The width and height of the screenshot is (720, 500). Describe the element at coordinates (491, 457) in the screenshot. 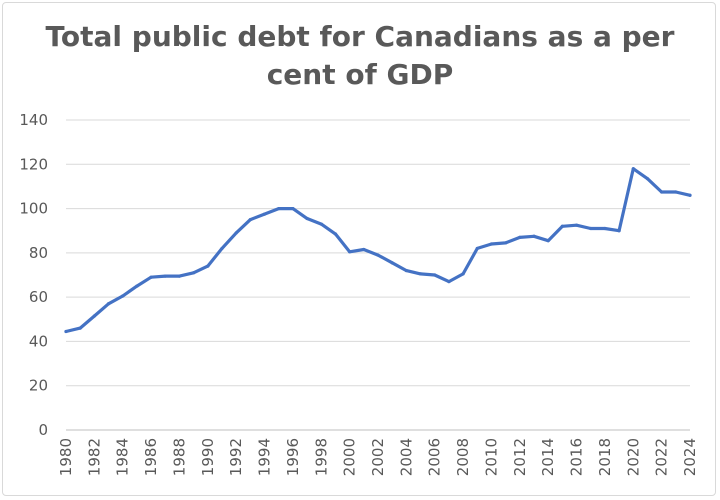

I see `x-tick-label: 2010` at that location.